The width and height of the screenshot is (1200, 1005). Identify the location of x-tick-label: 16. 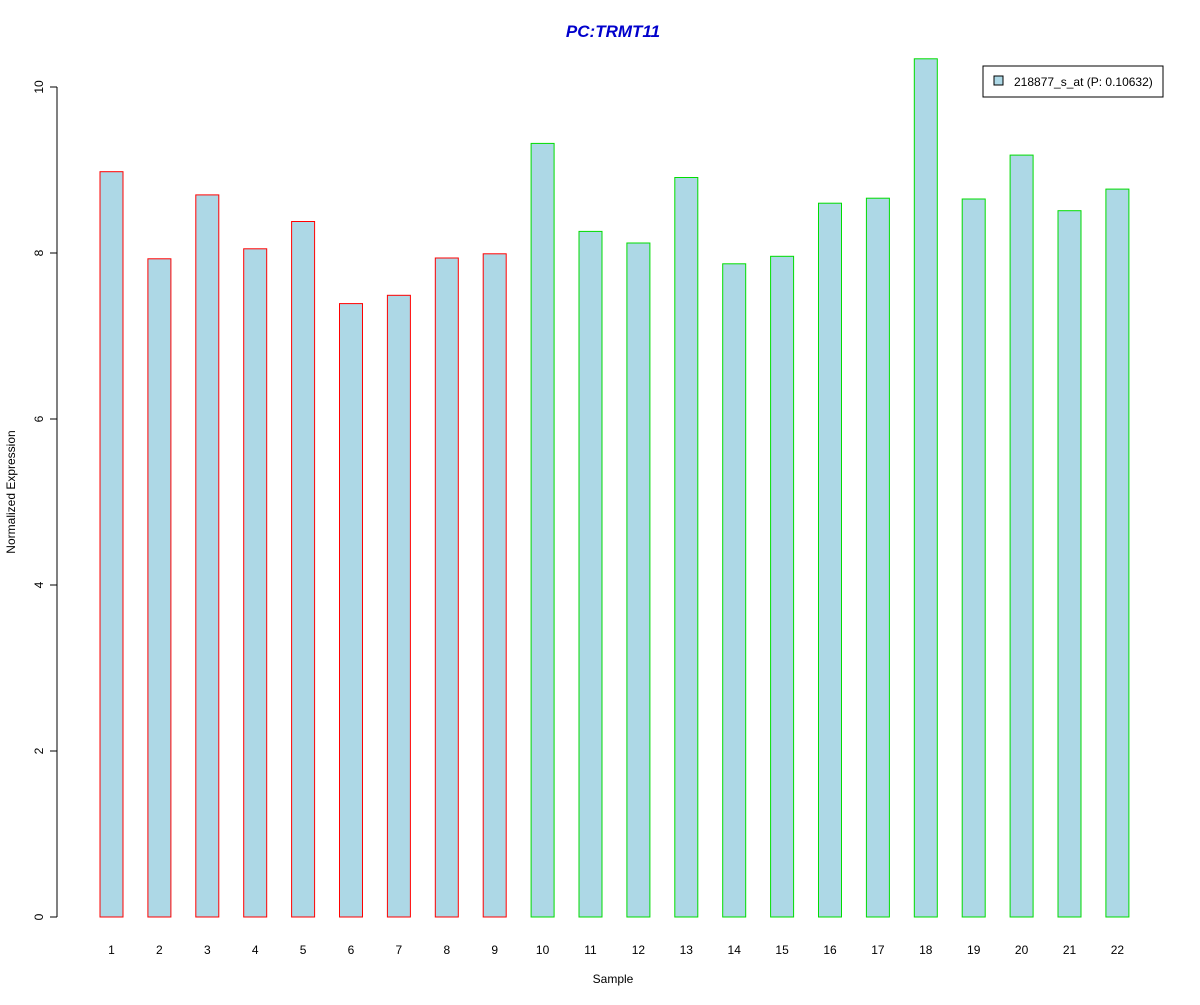
(830, 950).